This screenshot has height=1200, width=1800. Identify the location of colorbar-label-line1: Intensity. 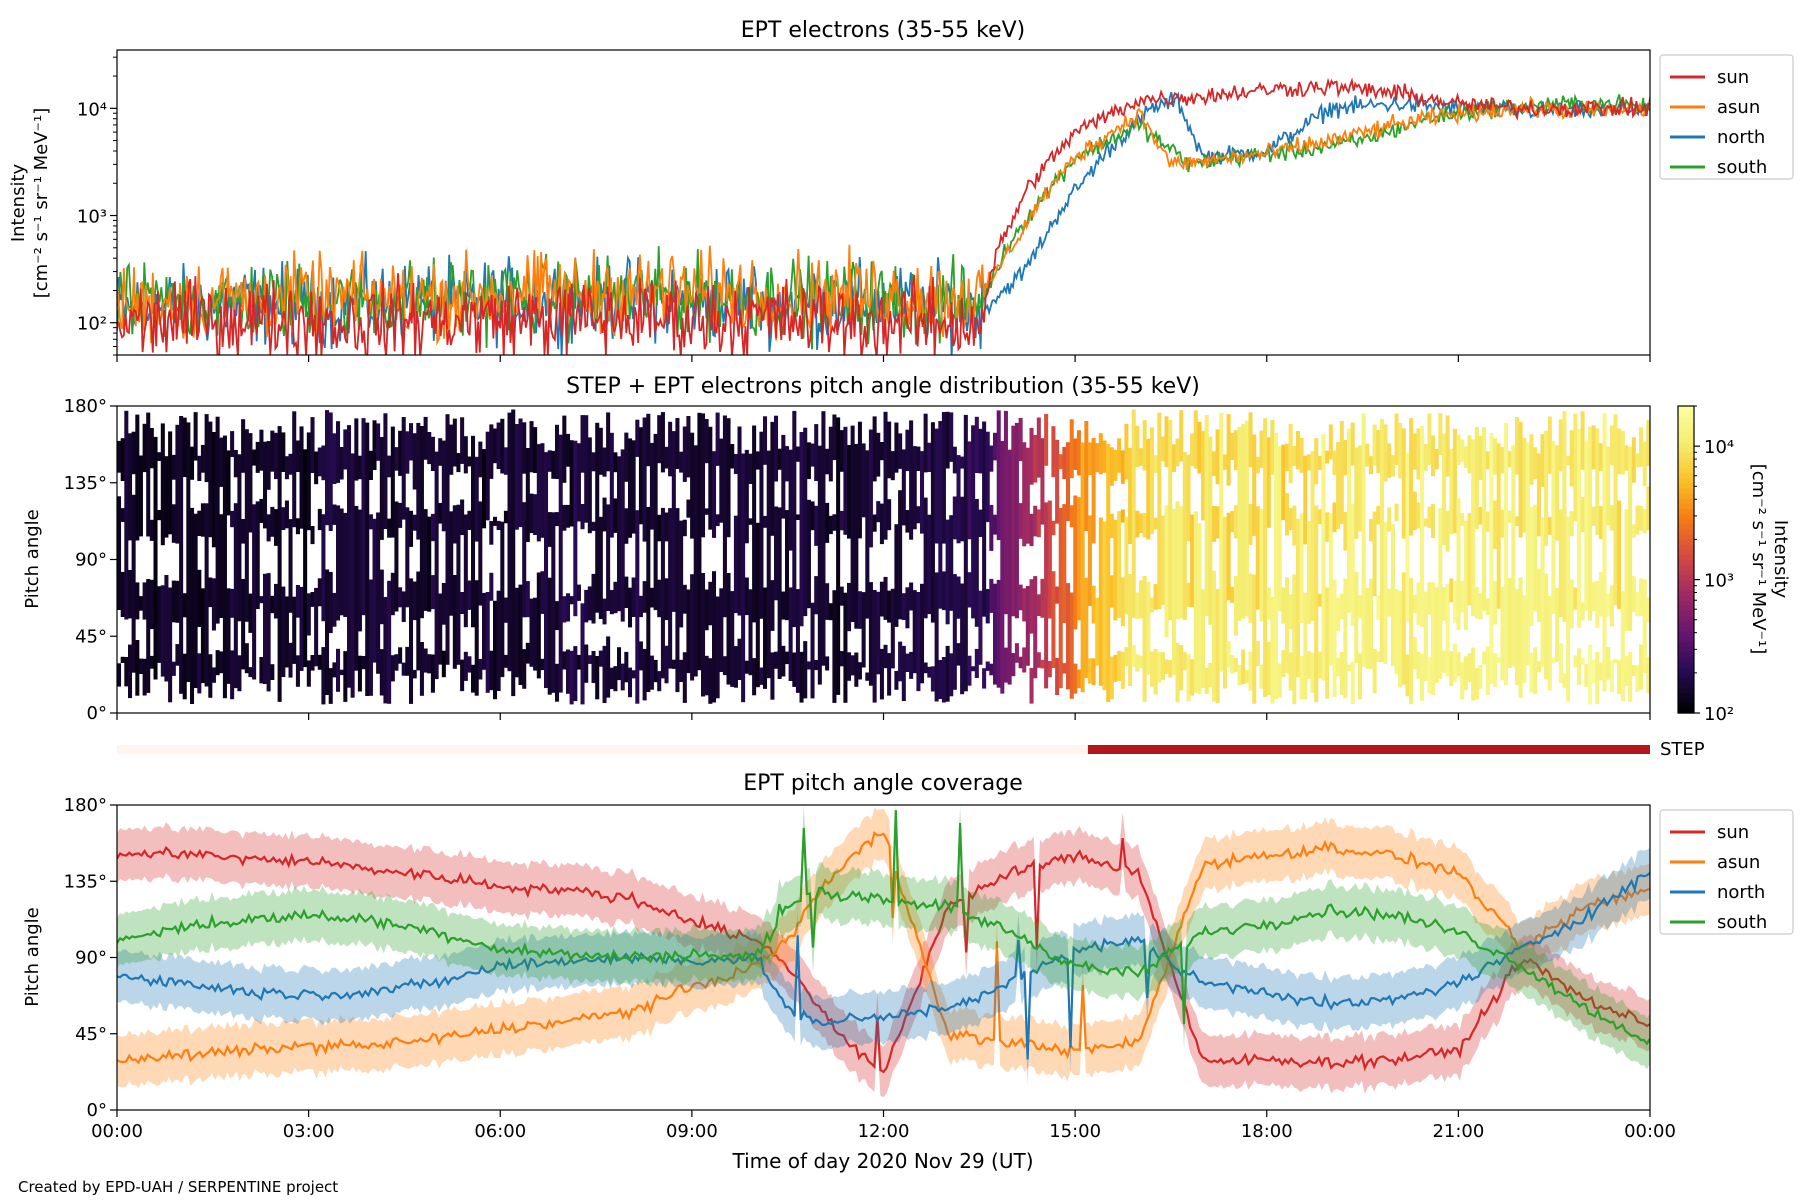
(1780, 559).